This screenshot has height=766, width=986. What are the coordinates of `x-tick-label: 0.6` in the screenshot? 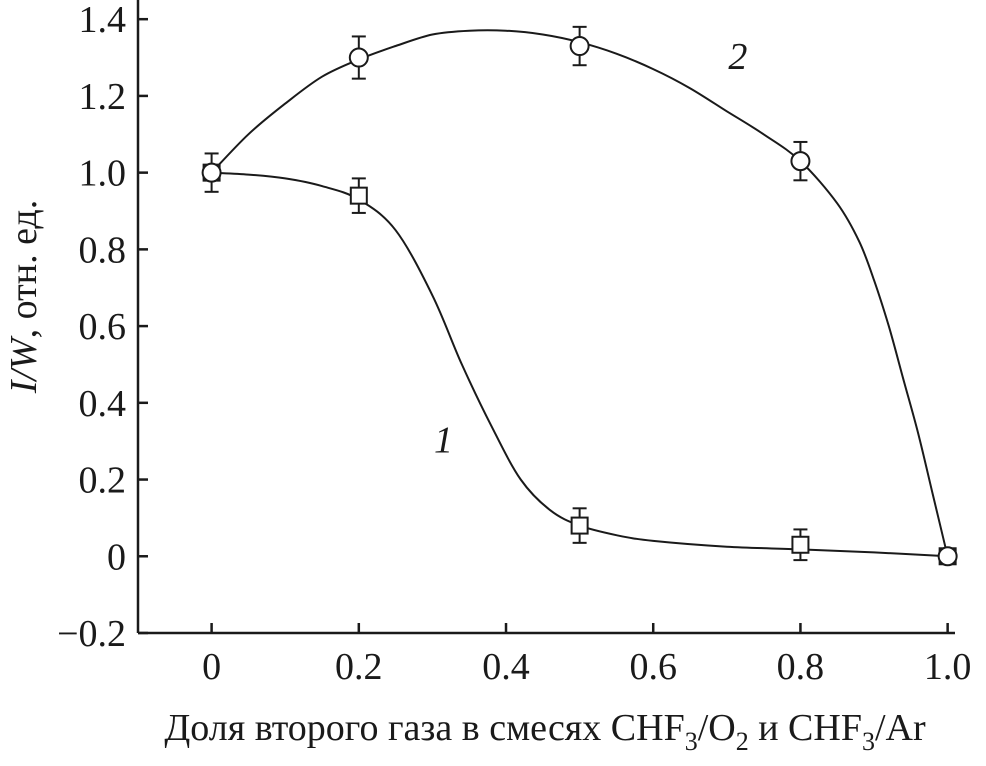 It's located at (653, 667).